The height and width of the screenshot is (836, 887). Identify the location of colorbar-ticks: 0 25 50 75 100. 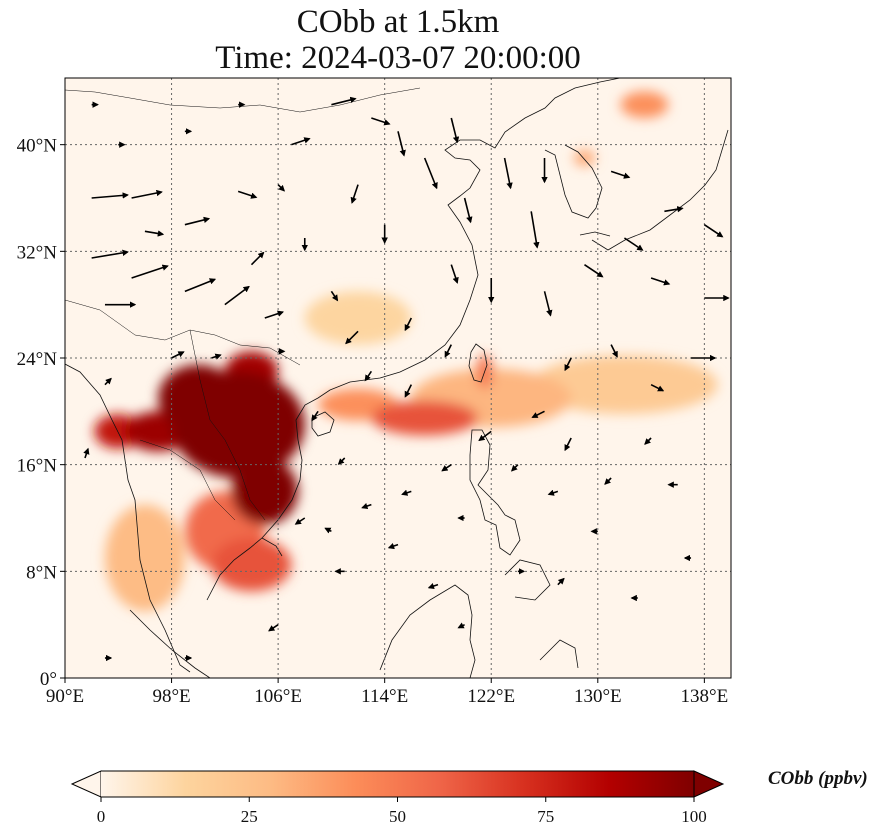
(402, 811).